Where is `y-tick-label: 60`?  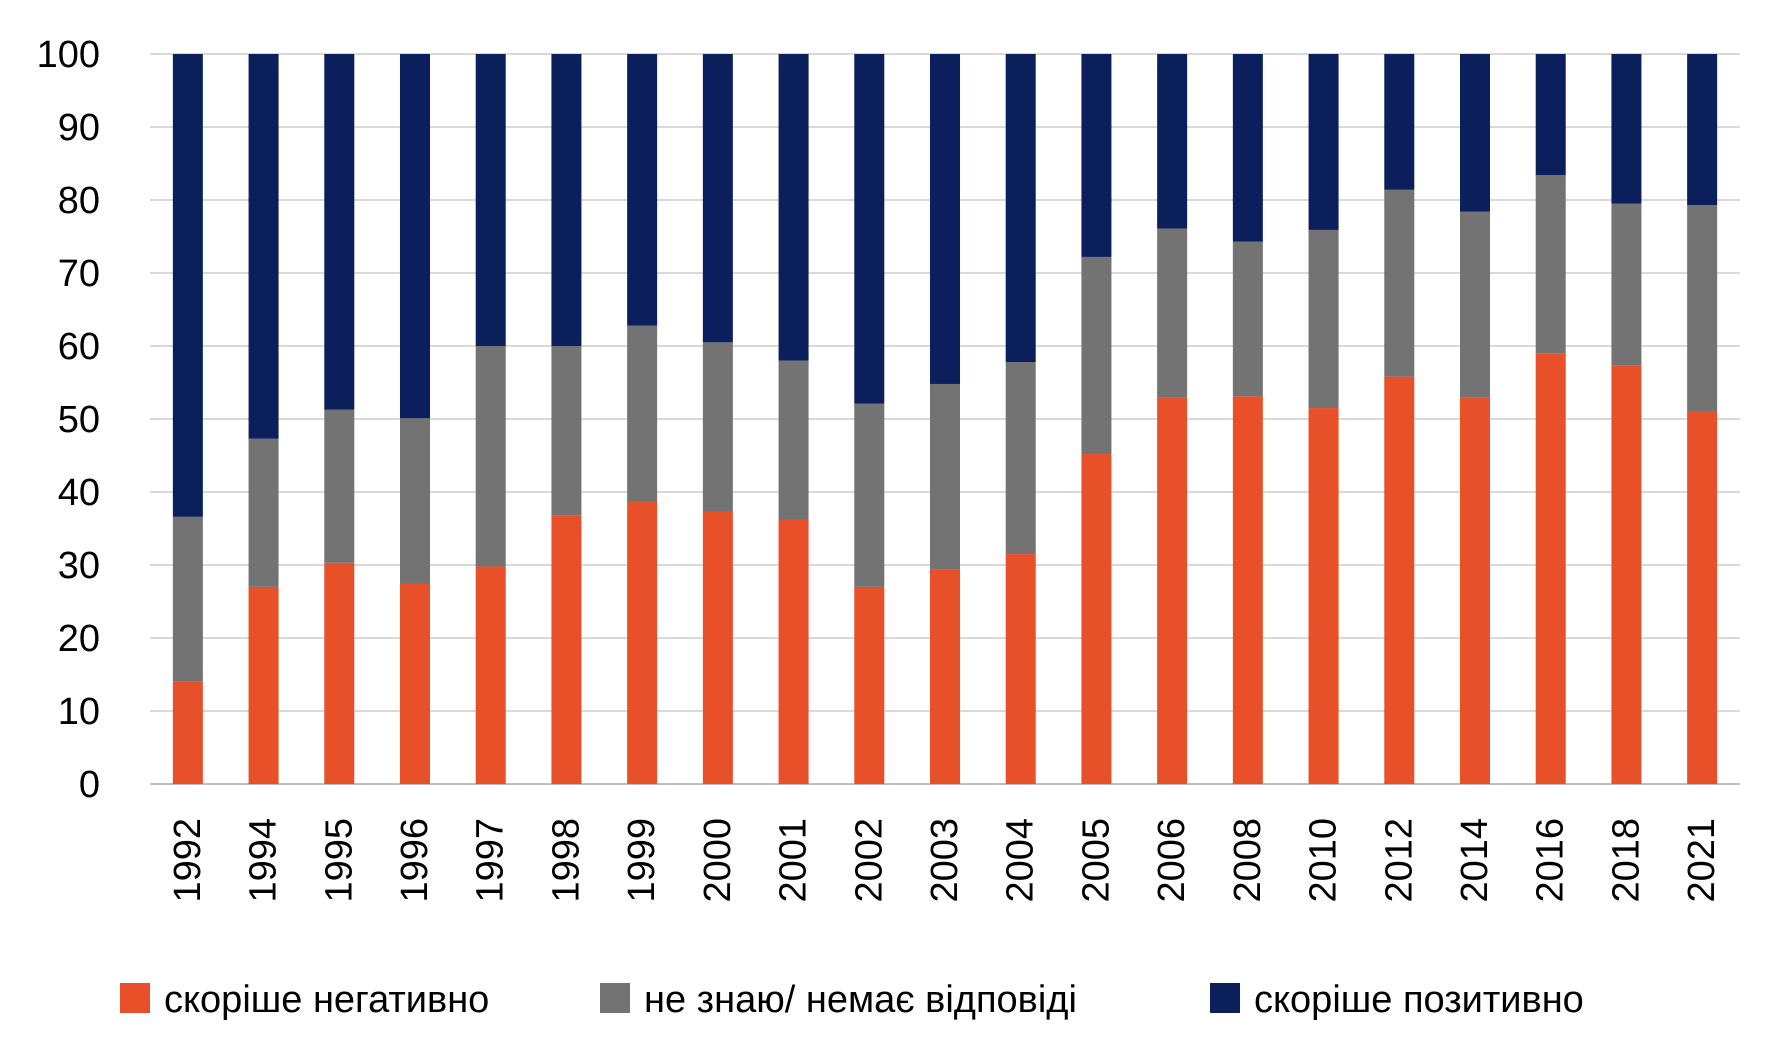 y-tick-label: 60 is located at coordinates (79, 347).